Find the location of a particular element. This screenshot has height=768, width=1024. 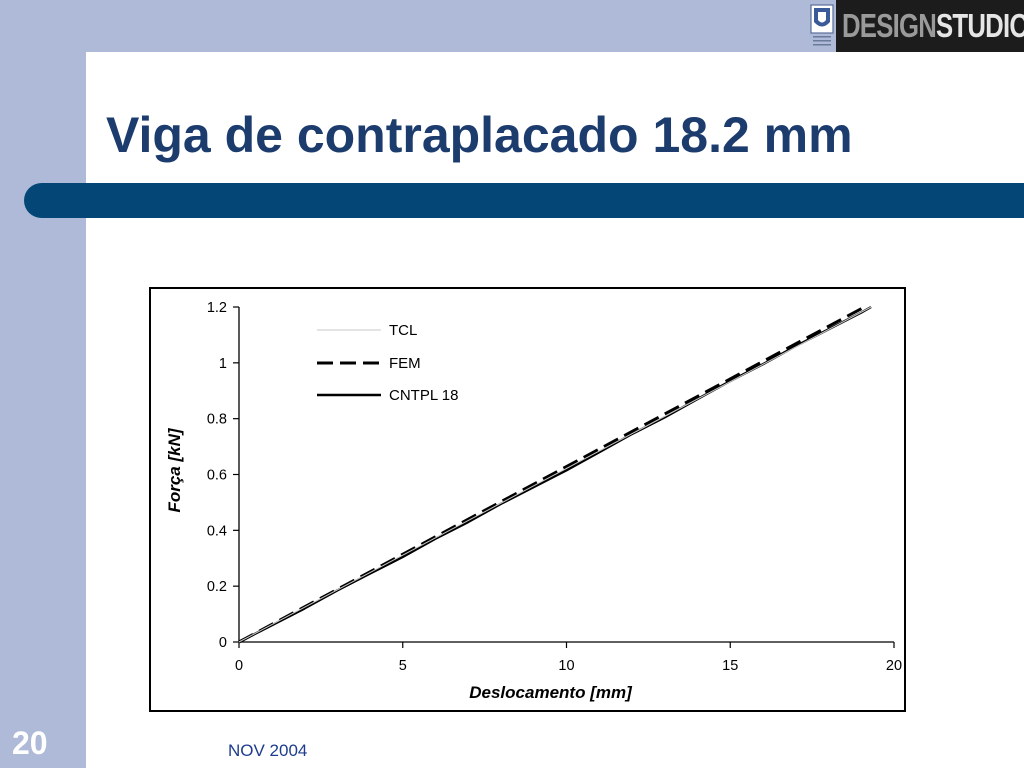

x-tick-label: 15 is located at coordinates (730, 666).